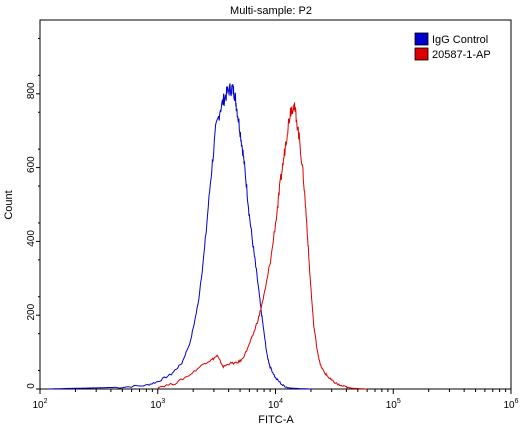  Describe the element at coordinates (39, 404) in the screenshot. I see `x-tick-label: 10²` at that location.